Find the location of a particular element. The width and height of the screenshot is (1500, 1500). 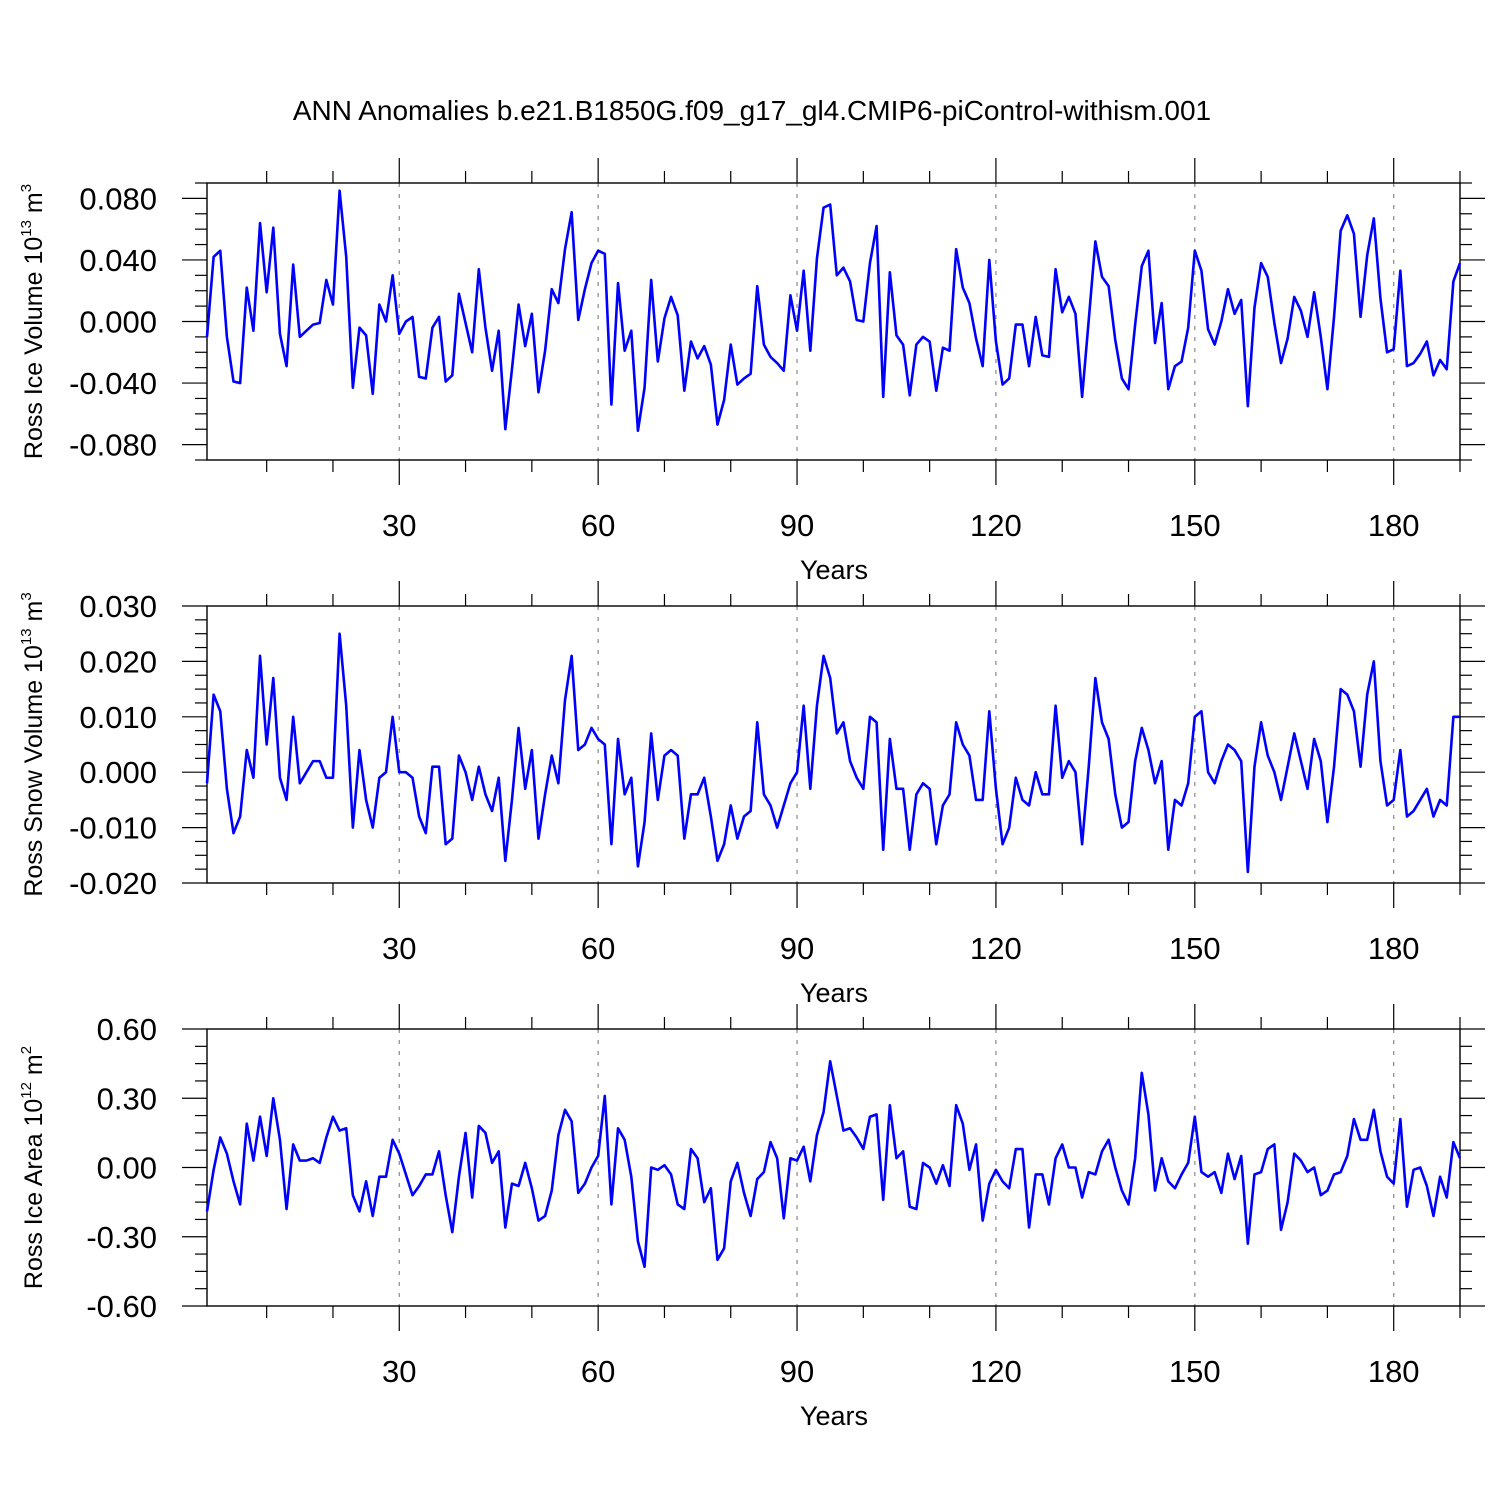

y-tick-label: -0.040 is located at coordinates (113, 383).